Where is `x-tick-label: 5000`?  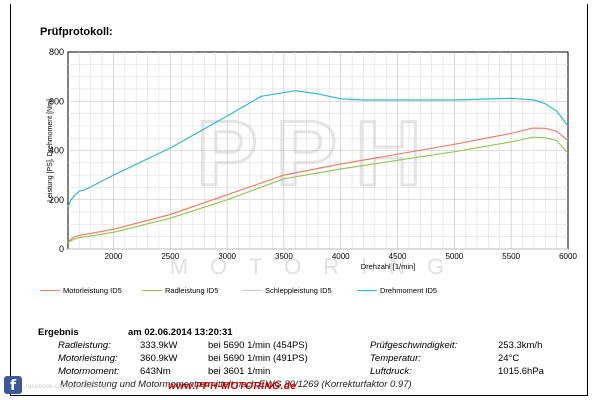
x-tick-label: 5000 is located at coordinates (454, 256).